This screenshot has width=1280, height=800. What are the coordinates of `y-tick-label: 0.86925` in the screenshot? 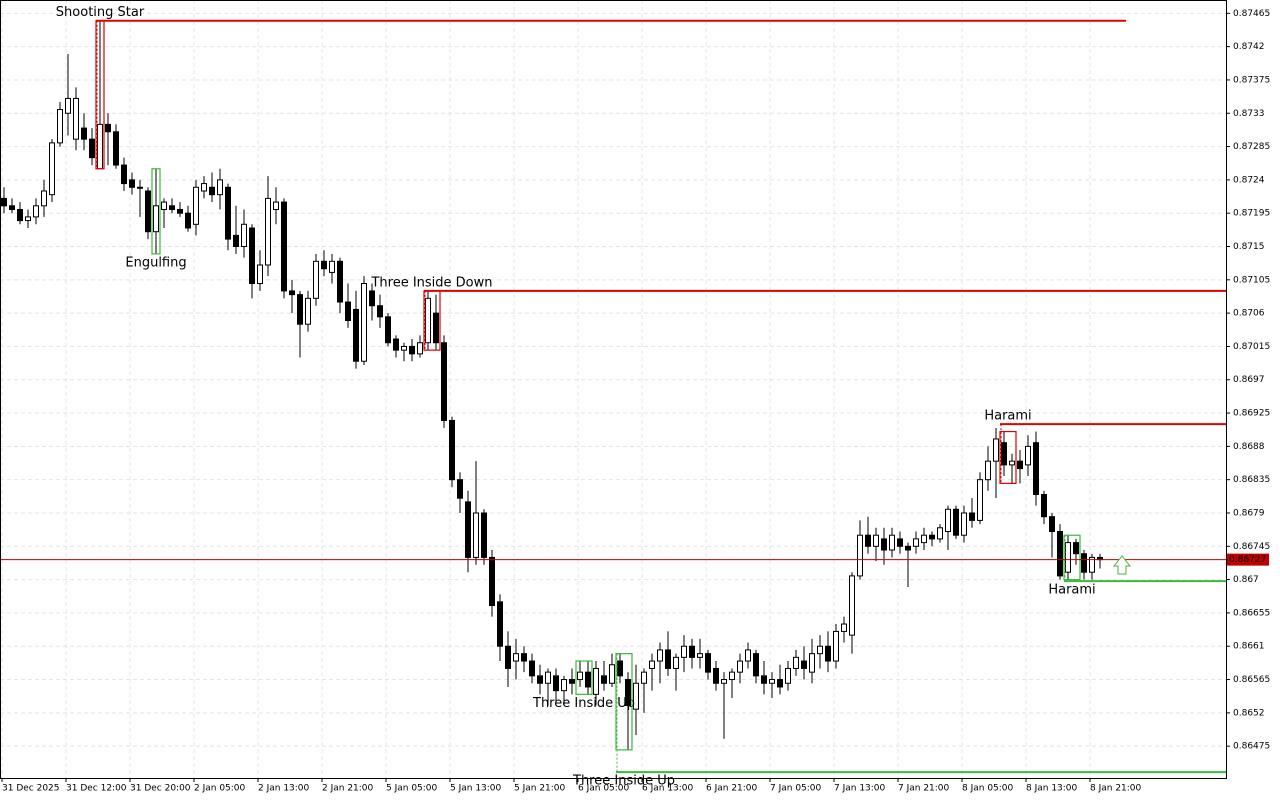 It's located at (1251, 414).